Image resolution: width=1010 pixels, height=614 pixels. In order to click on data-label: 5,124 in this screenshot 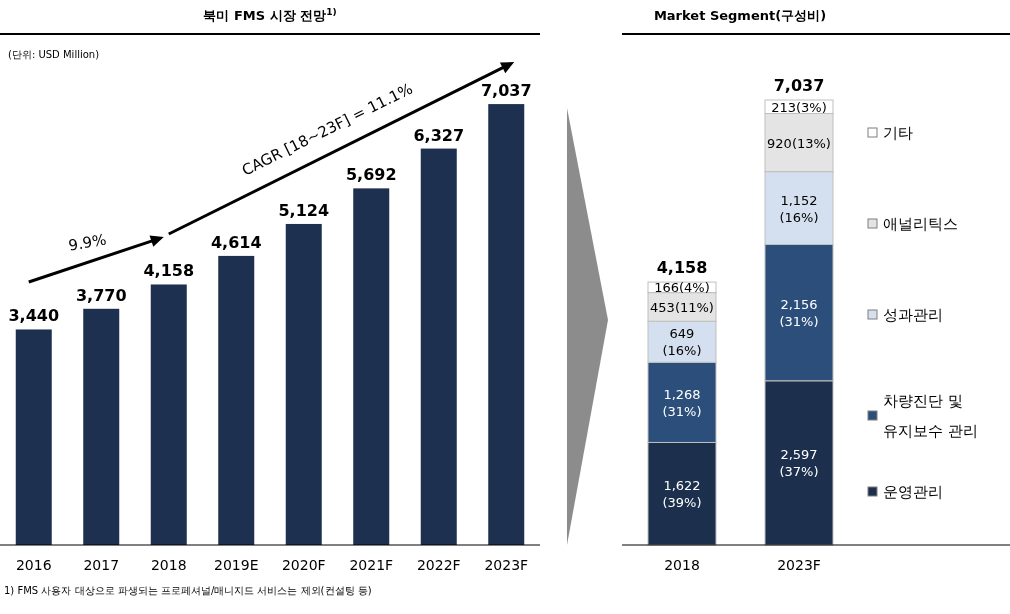, I will do `click(304, 210)`.